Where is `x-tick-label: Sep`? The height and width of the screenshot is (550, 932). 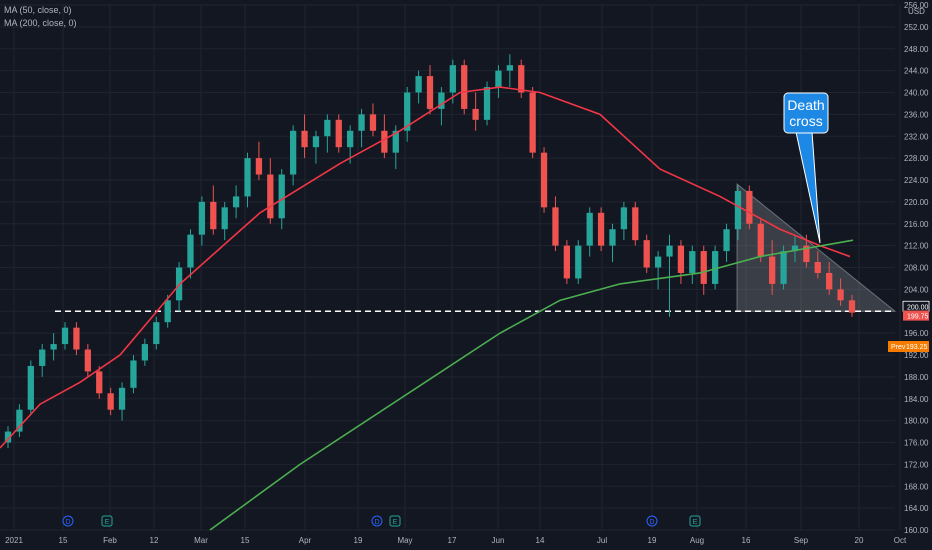 x-tick-label: Sep is located at coordinates (801, 540).